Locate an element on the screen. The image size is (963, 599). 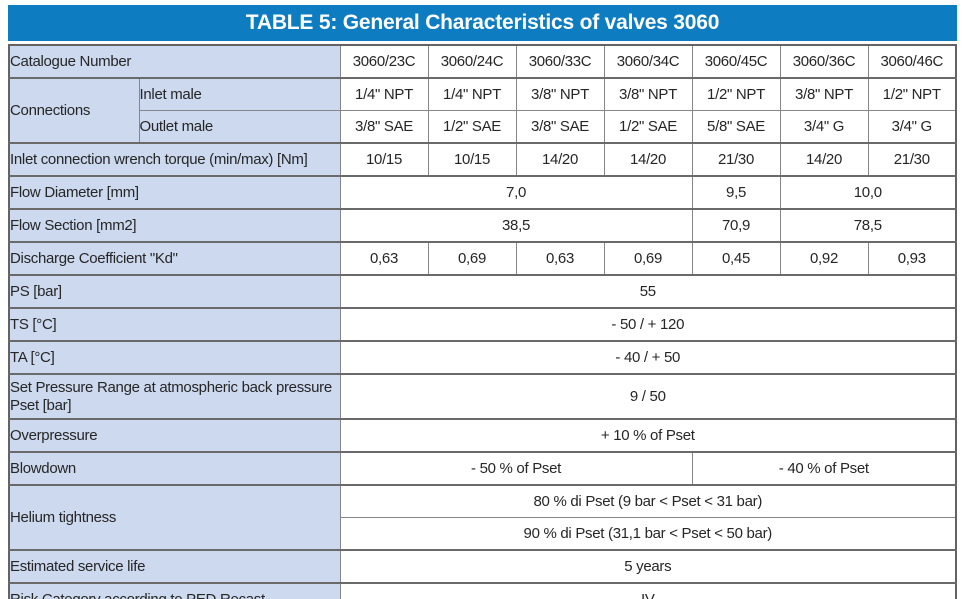
row-flow-section: Flow Section [mm2] 38,5 70,9 78,5 is located at coordinates (482, 225).